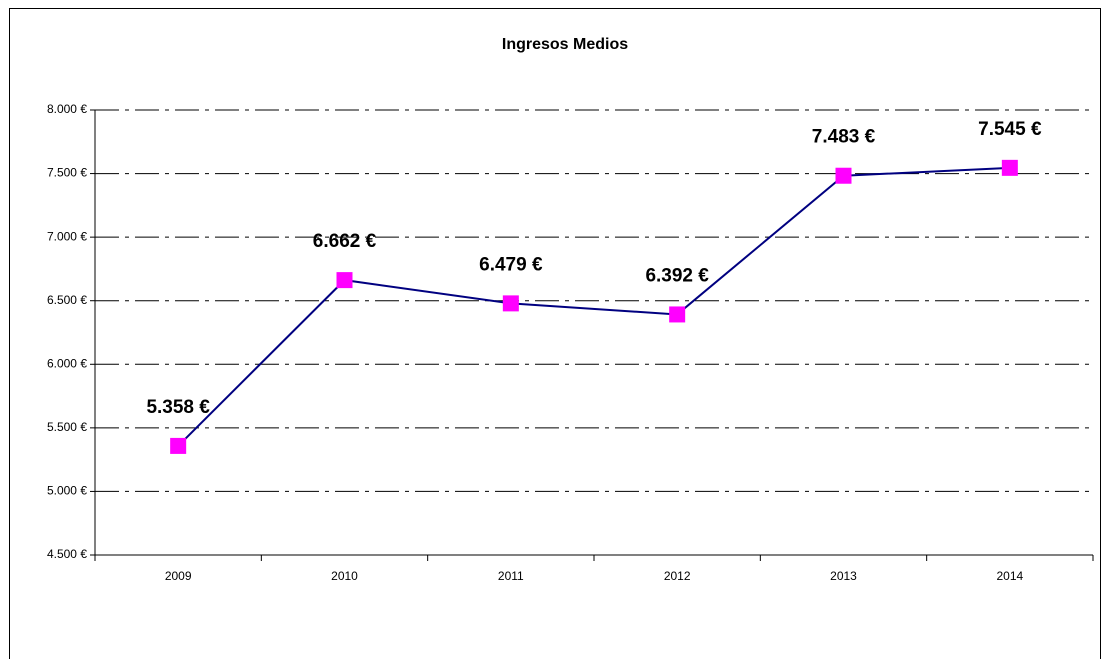 The height and width of the screenshot is (659, 1109). What do you see at coordinates (67, 236) in the screenshot?
I see `y-tick-label: 7.000 €` at bounding box center [67, 236].